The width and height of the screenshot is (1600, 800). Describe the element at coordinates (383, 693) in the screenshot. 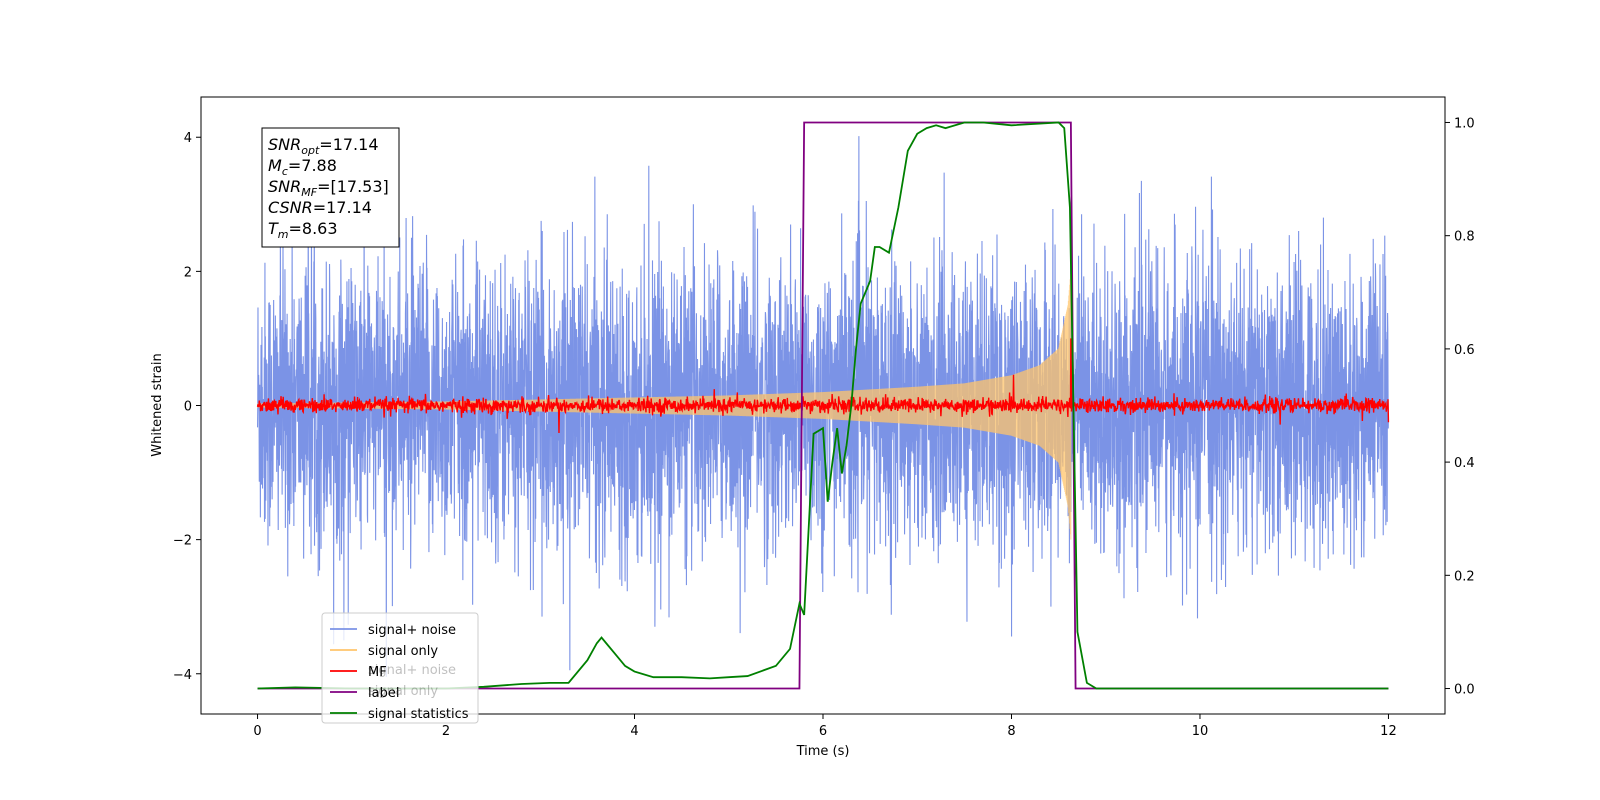

I see `legend-label: label` at that location.